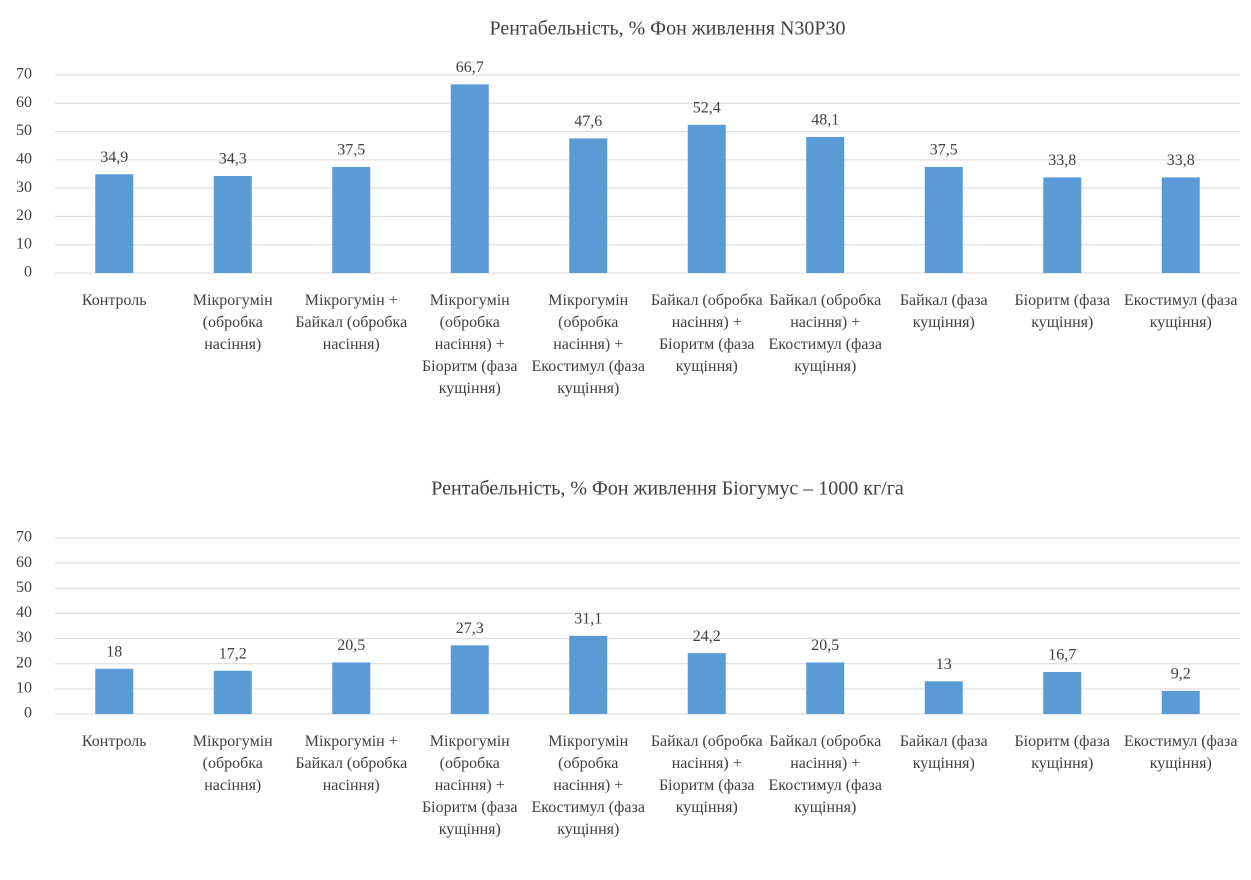 This screenshot has height=880, width=1251. I want to click on data-label: 17,2, so click(233, 653).